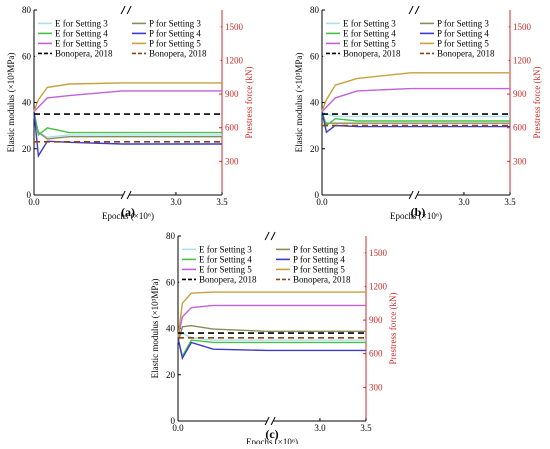 The height and width of the screenshot is (449, 550). Describe the element at coordinates (271, 434) in the screenshot. I see `panel-caption: (c)` at that location.